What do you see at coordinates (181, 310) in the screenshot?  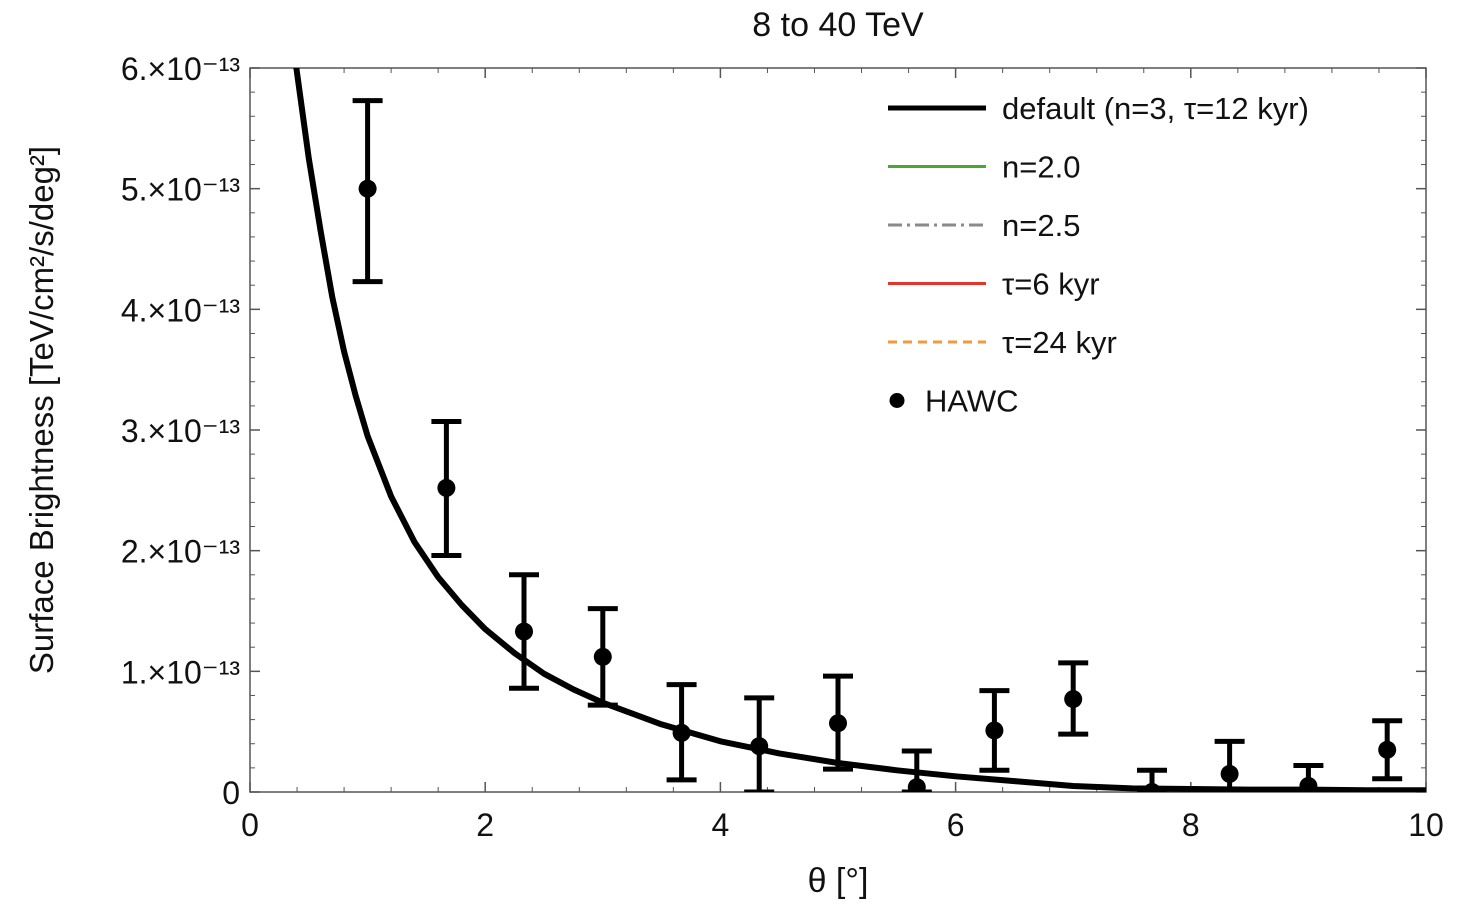 I see `y-tick-label: 4.×10⁻¹³` at bounding box center [181, 310].